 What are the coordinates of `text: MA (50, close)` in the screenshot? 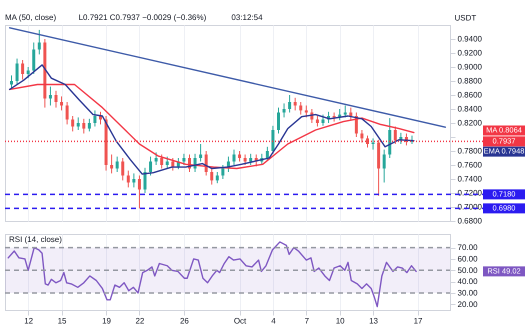 It's located at (30, 17).